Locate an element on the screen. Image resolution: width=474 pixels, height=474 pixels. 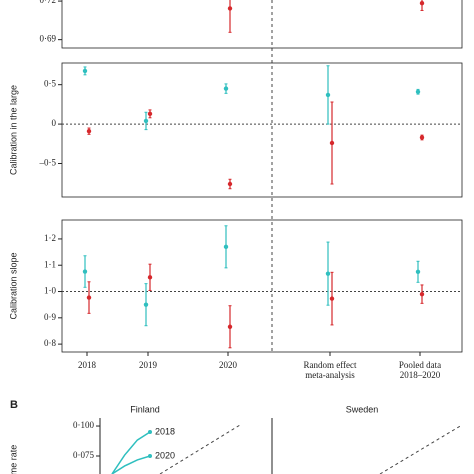
y-tick-label: 0·72 is located at coordinates (48, 2).